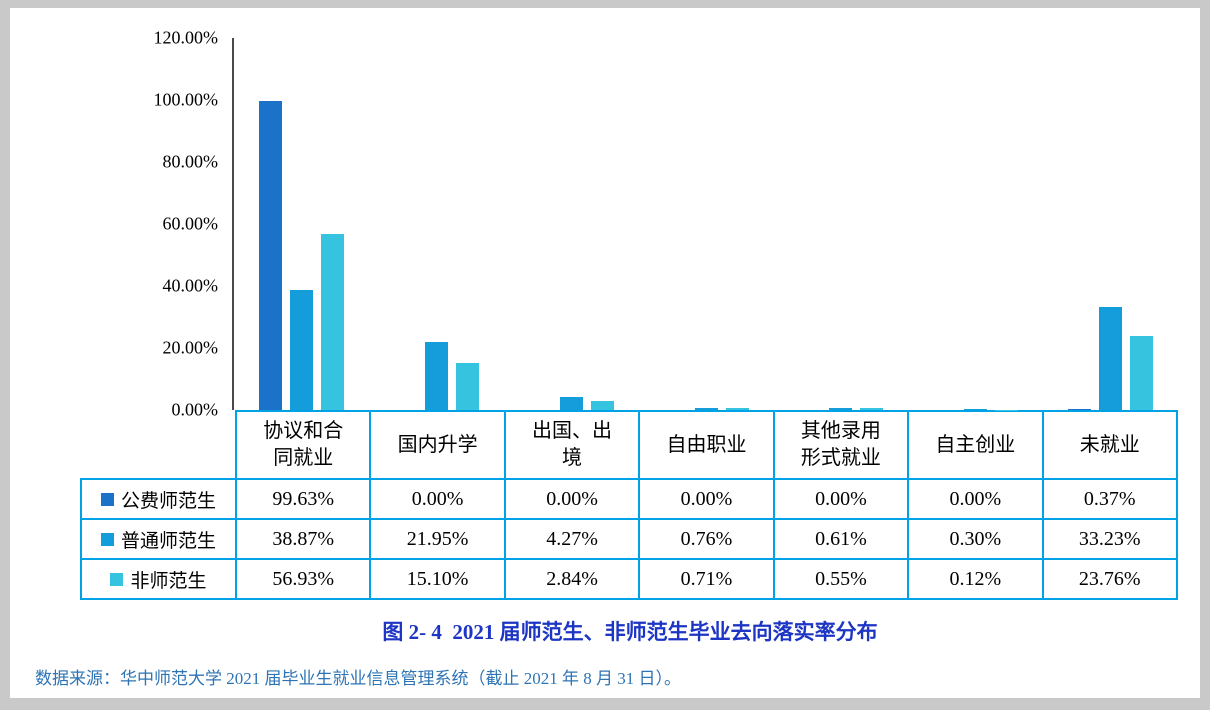 The height and width of the screenshot is (710, 1210). Describe the element at coordinates (437, 539) in the screenshot. I see `value-cell: 21.95%` at that location.